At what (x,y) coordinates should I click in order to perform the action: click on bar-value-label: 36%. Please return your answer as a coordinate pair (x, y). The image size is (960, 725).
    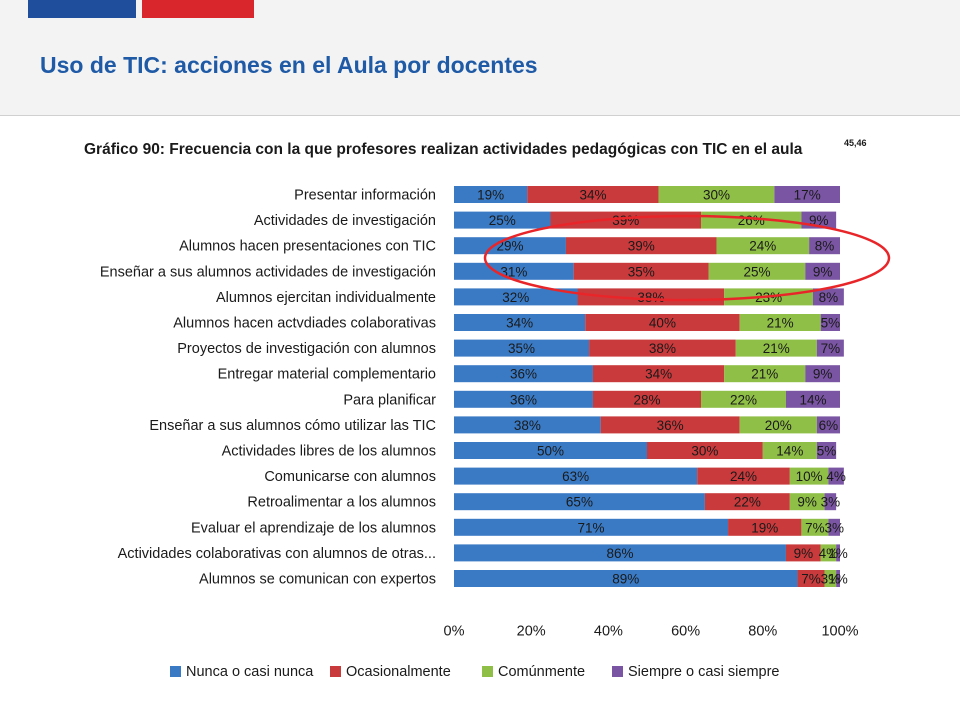
    Looking at the image, I should click on (523, 374).